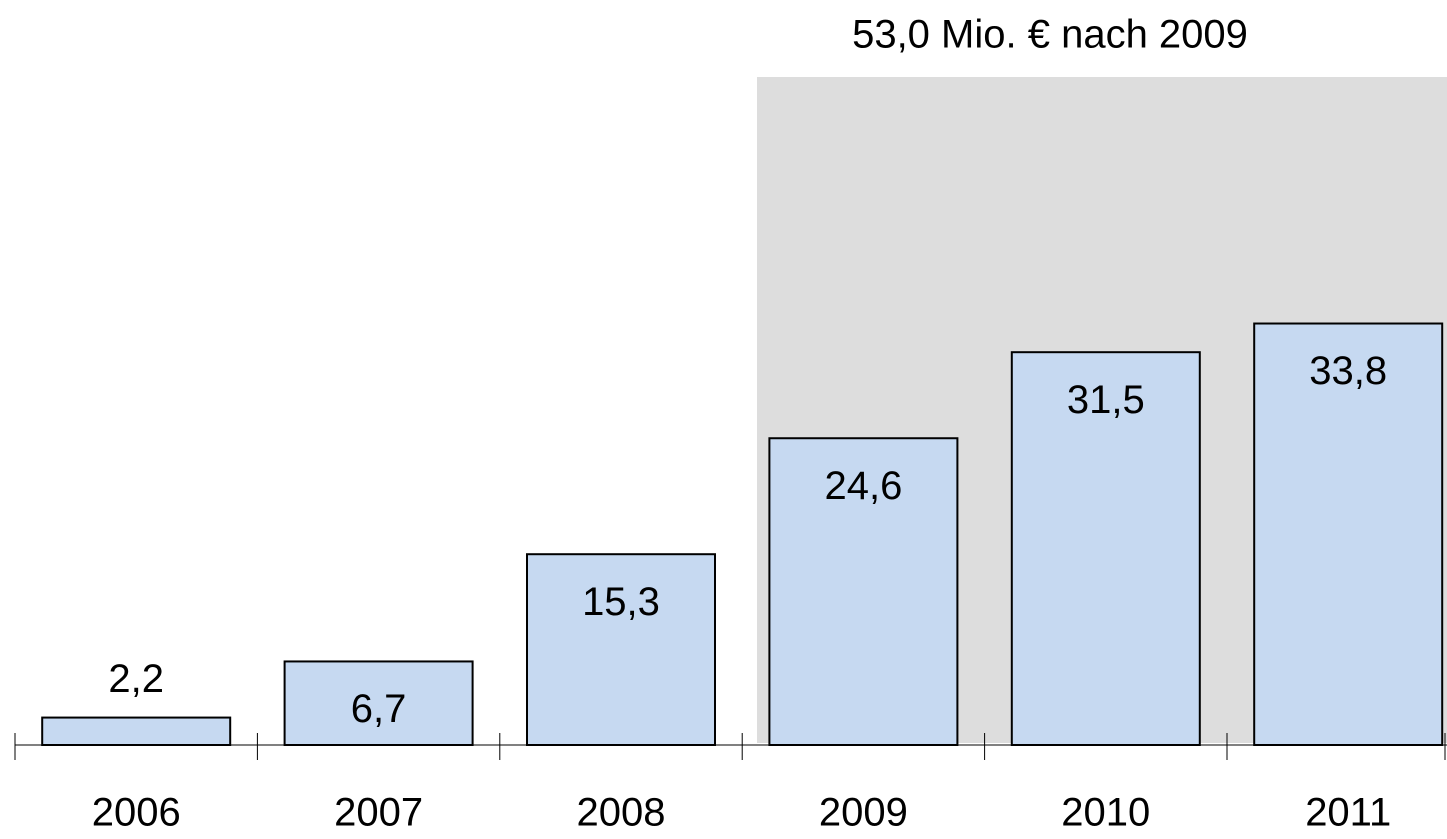 Image resolution: width=1447 pixels, height=839 pixels. What do you see at coordinates (1106, 400) in the screenshot?
I see `value-label: 31,5` at bounding box center [1106, 400].